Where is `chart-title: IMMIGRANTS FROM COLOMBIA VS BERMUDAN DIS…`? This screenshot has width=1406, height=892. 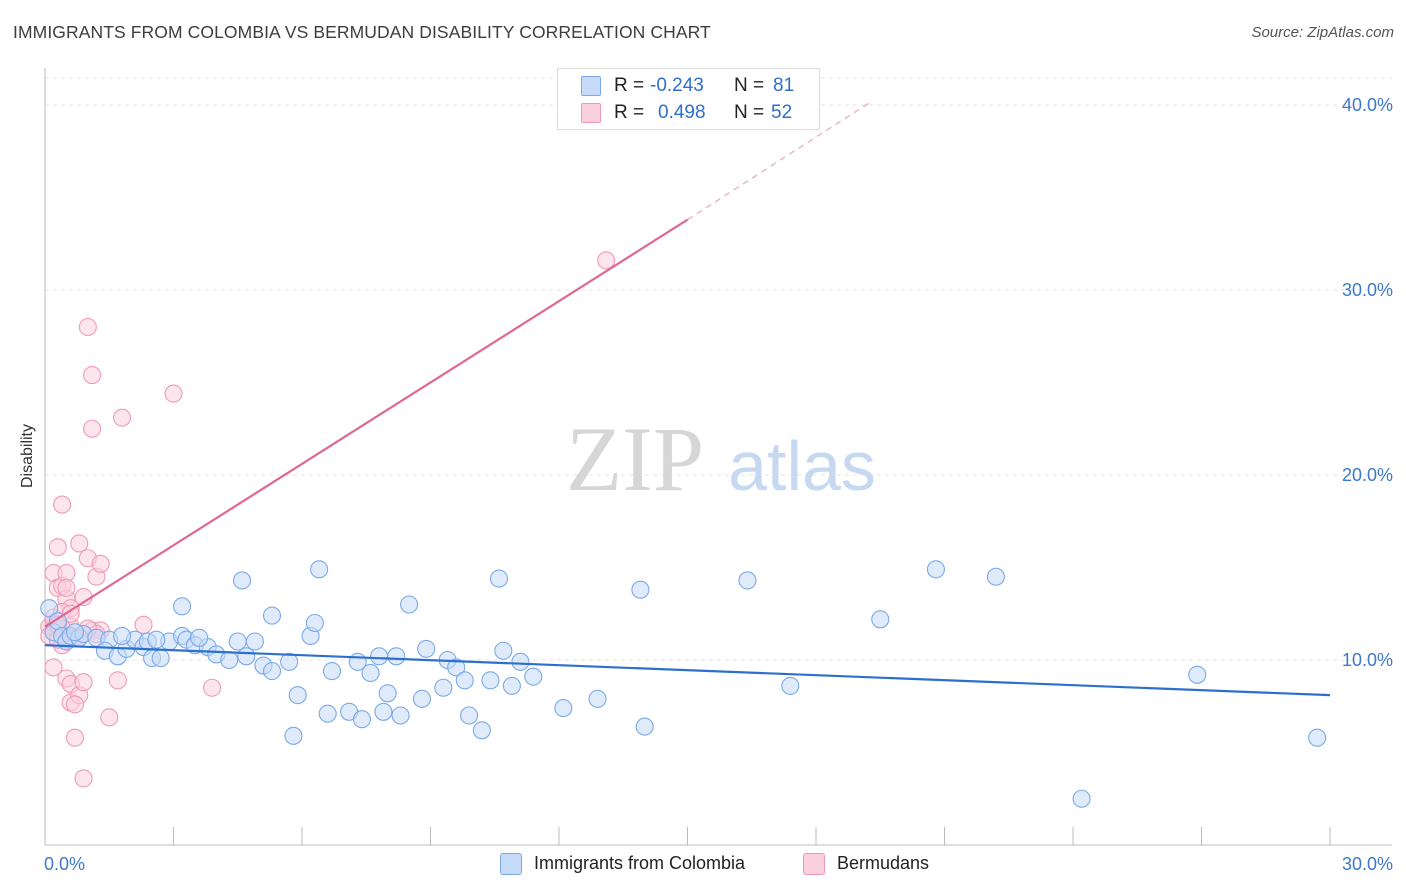 chart-title: IMMIGRANTS FROM COLOMBIA VS BERMUDAN DIS… is located at coordinates (362, 32).